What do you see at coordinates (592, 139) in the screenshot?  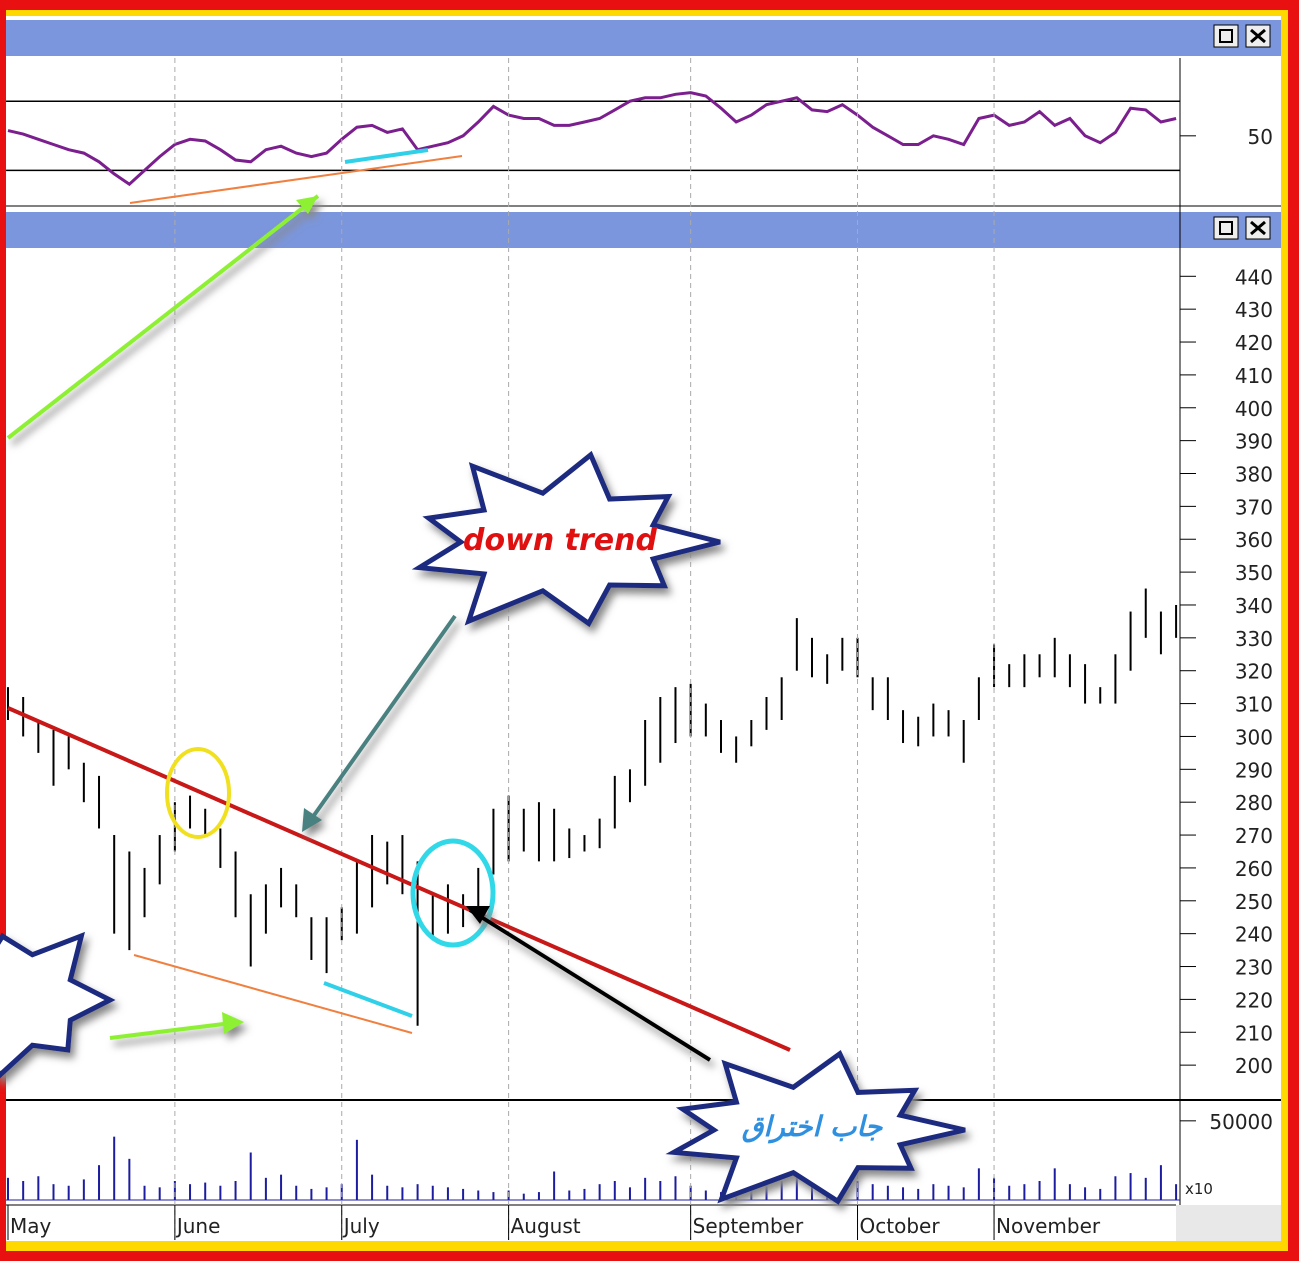 I see `indicator-line` at bounding box center [592, 139].